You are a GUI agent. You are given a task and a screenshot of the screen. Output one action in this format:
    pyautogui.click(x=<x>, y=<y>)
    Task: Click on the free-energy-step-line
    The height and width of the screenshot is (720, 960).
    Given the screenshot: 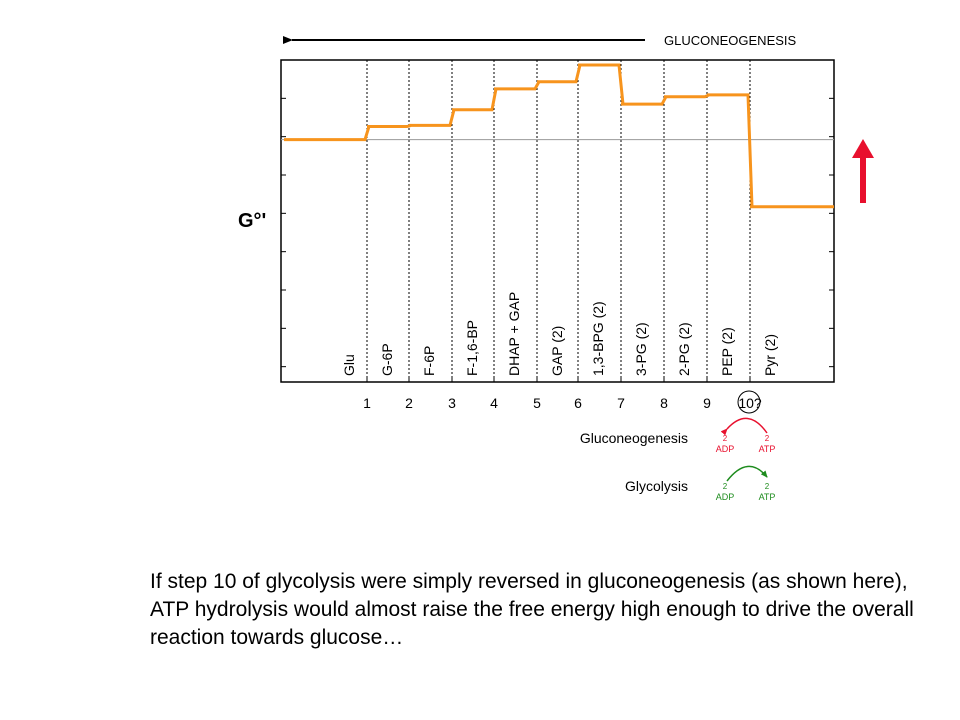 What is the action you would take?
    pyautogui.click(x=559, y=136)
    